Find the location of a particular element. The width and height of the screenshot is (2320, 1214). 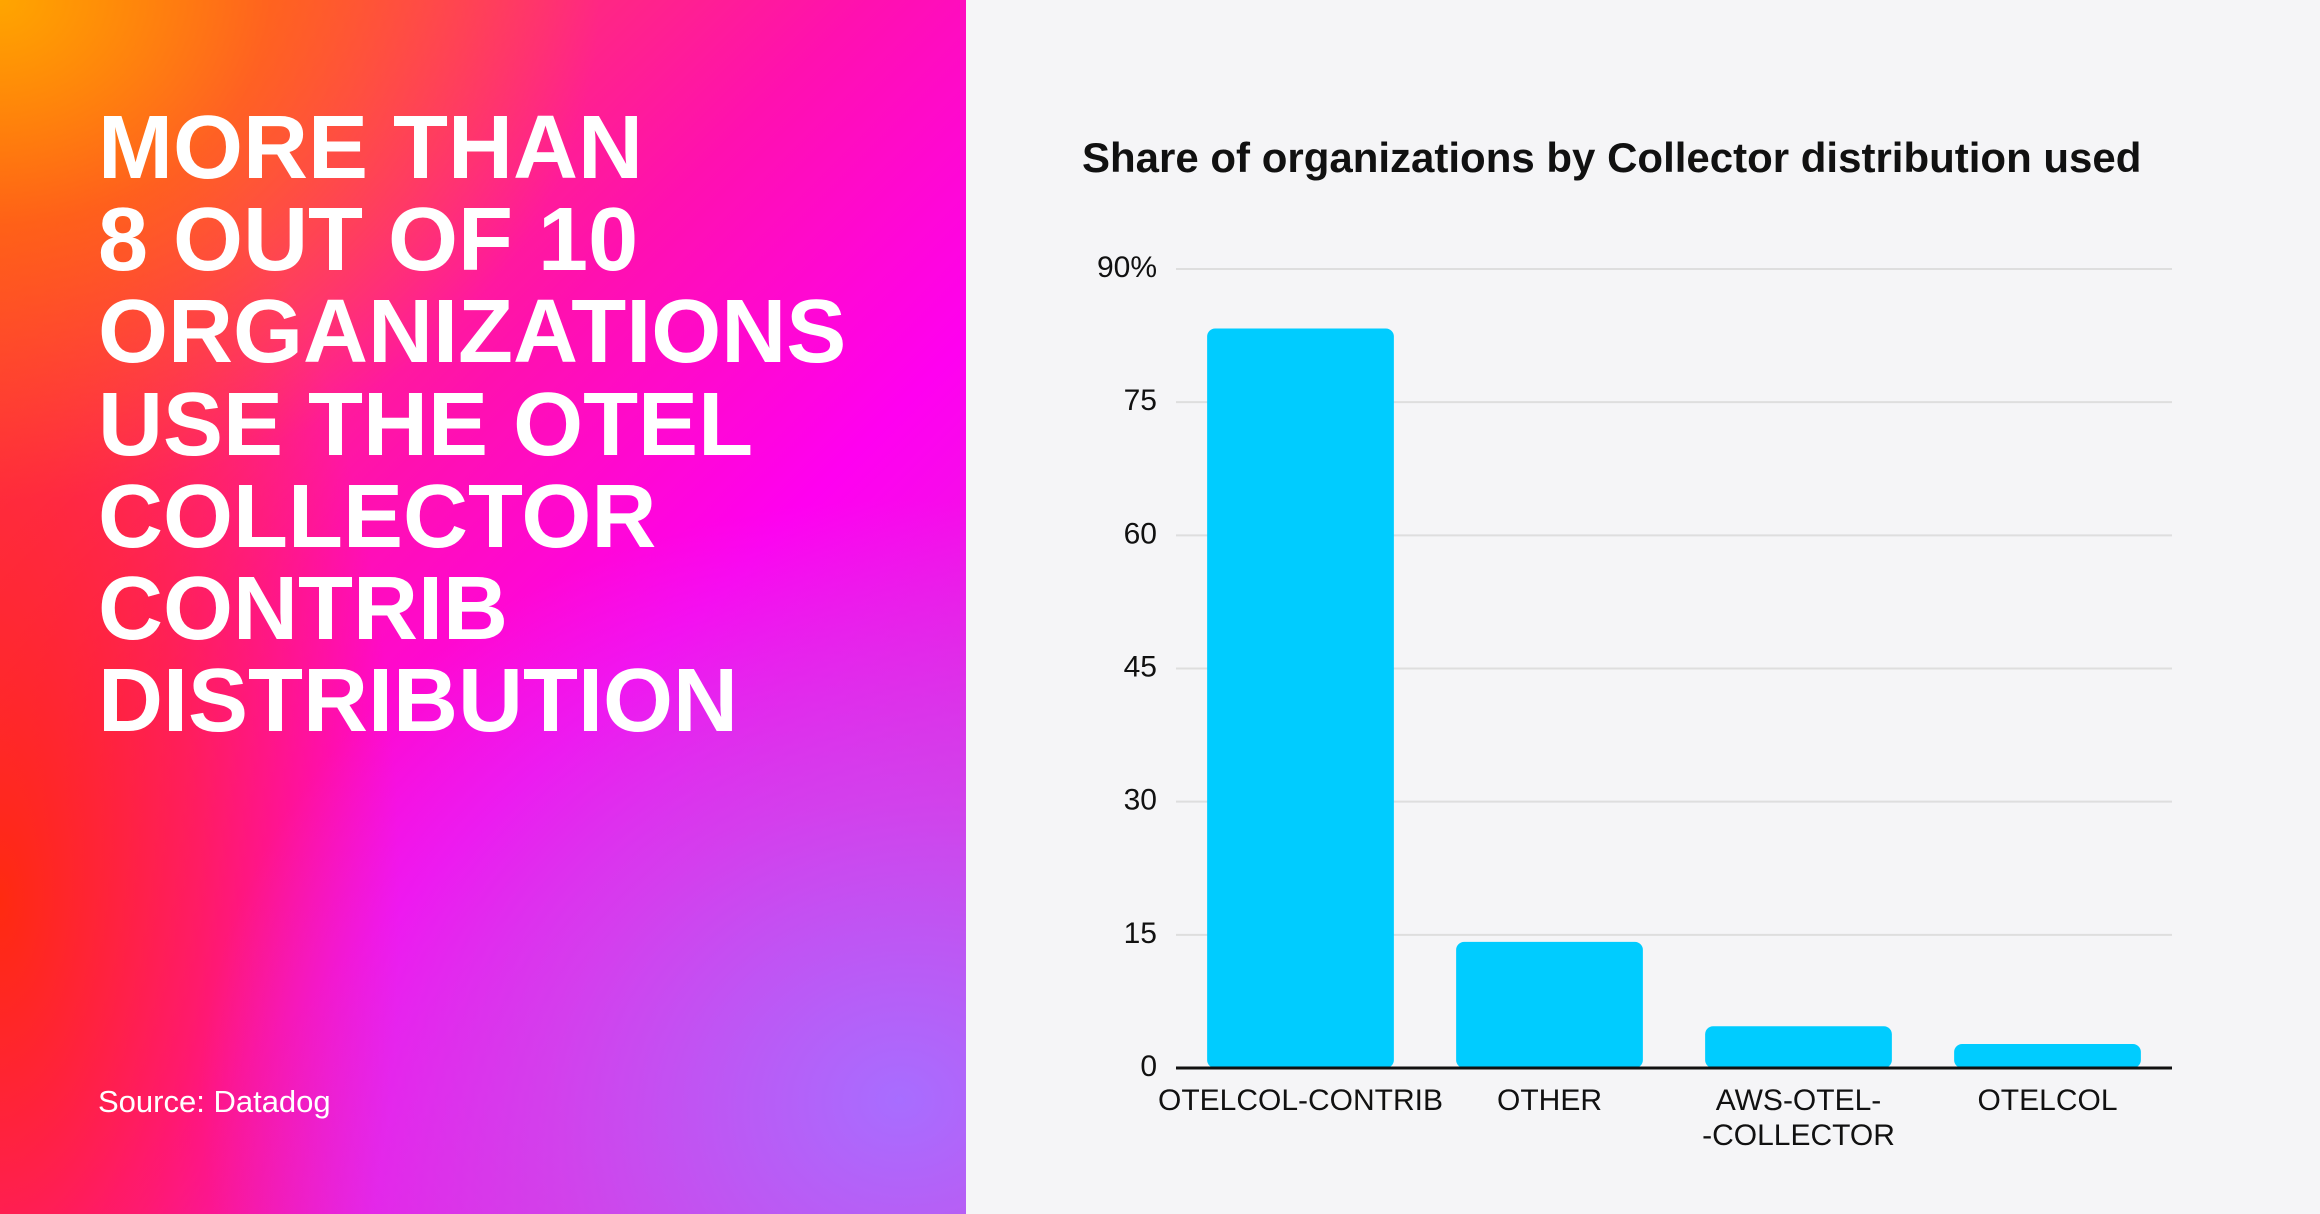

source-note: Source: Datadog is located at coordinates (214, 1101).